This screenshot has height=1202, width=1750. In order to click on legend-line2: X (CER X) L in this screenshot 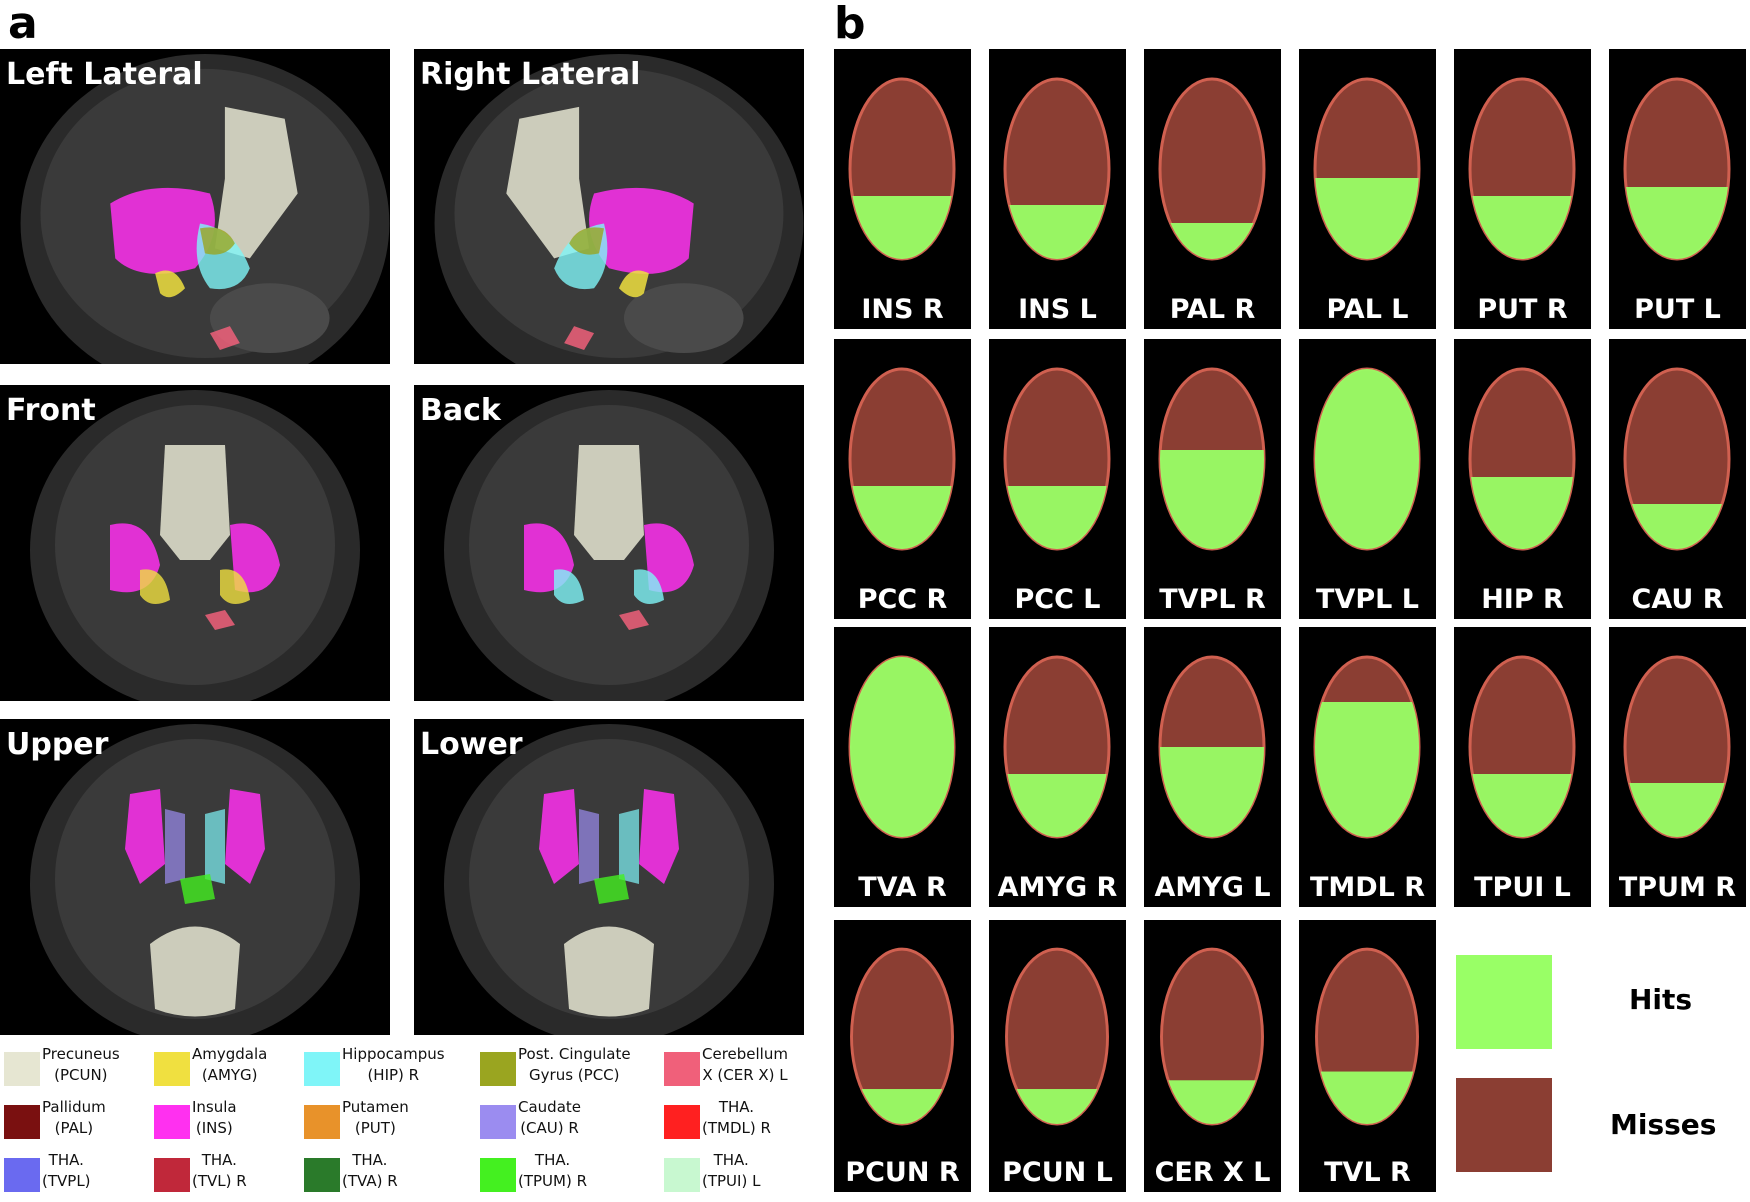, I will do `click(745, 1075)`.